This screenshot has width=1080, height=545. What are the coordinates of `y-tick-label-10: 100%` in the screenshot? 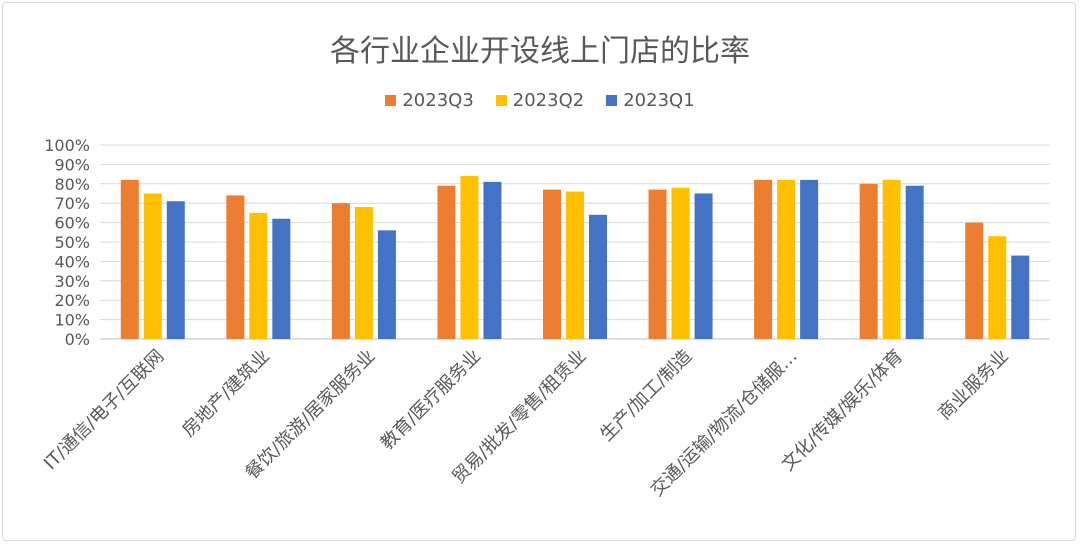 It's located at (67, 145).